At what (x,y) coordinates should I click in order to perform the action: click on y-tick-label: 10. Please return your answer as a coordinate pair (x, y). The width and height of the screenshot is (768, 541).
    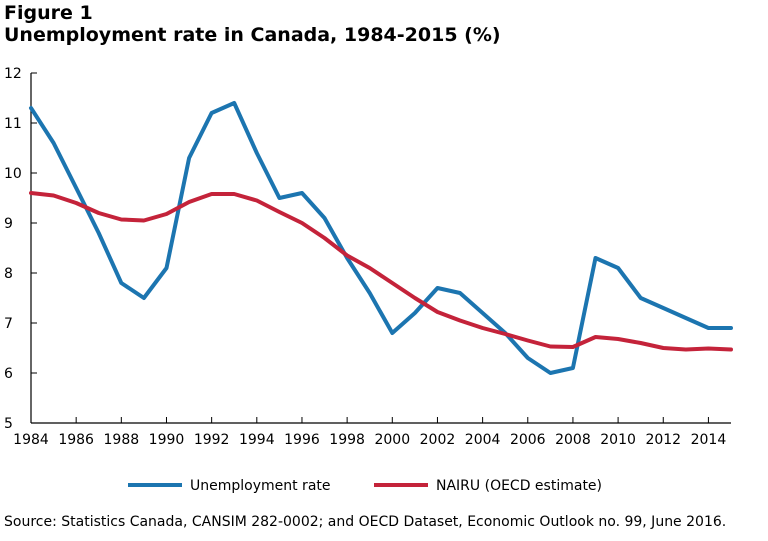
    Looking at the image, I should click on (13, 174).